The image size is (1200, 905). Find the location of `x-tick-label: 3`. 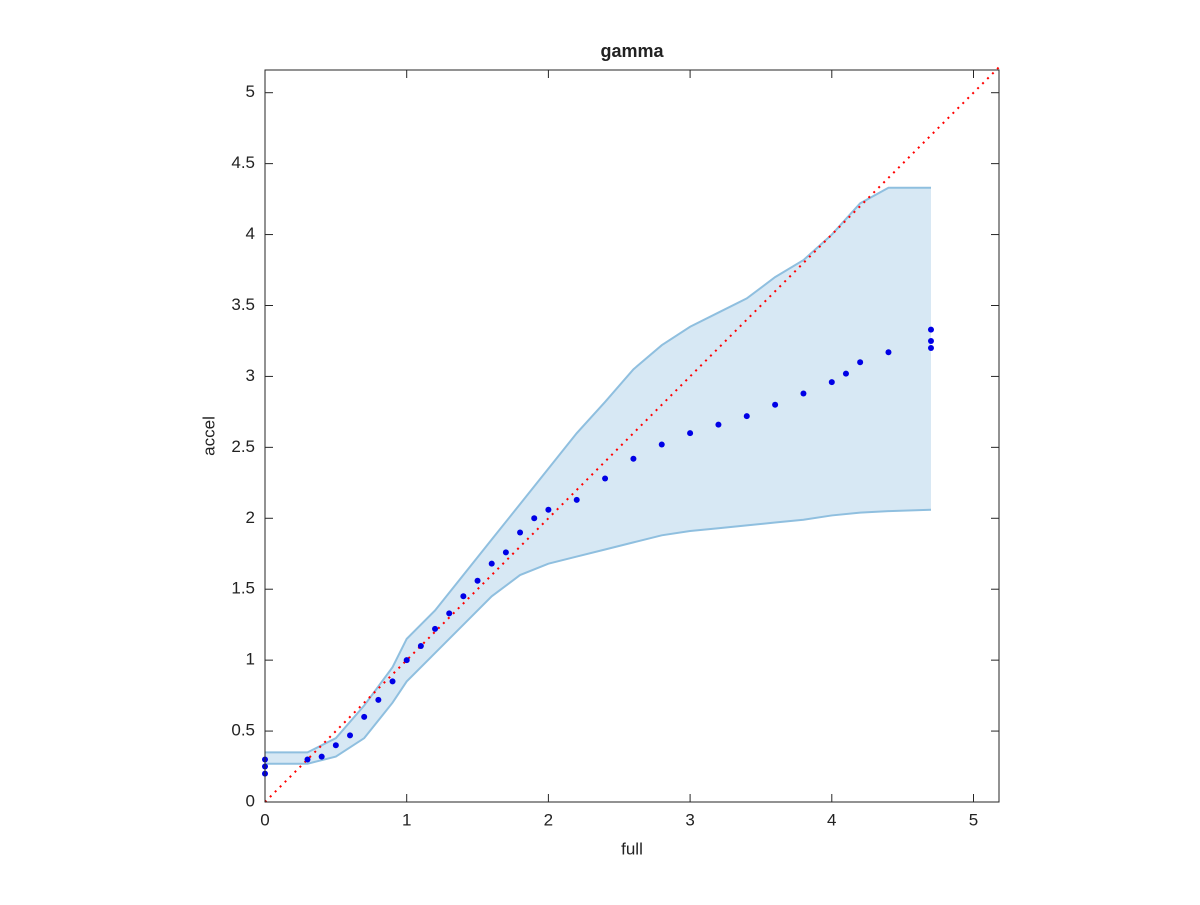

x-tick-label: 3 is located at coordinates (689, 819).